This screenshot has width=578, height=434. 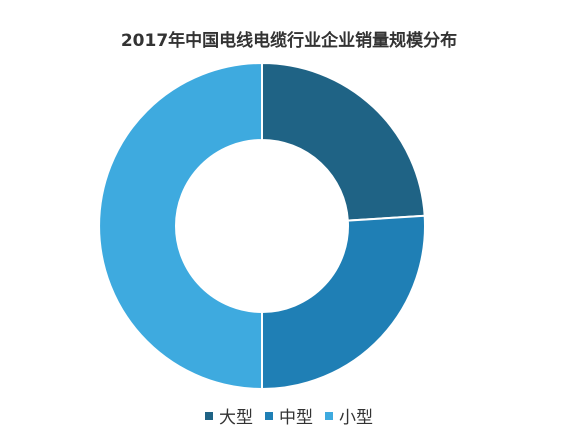 I want to click on chart-legend: 大型 中型 小型, so click(x=289, y=415).